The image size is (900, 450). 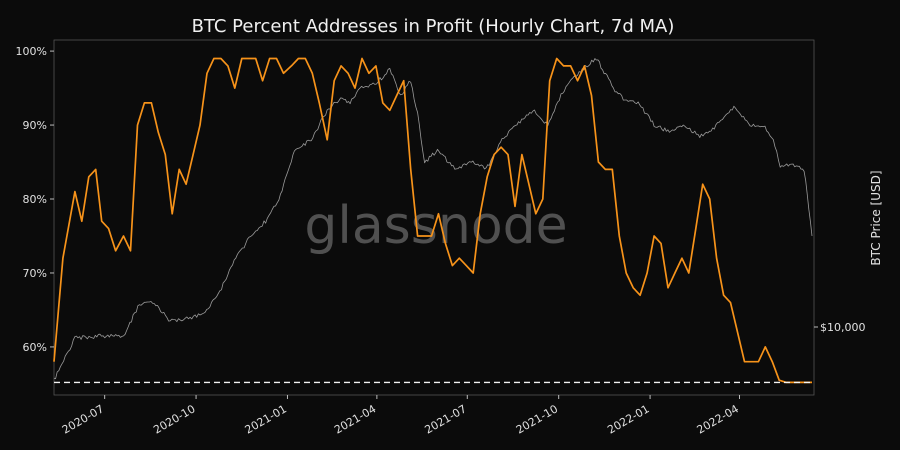 What do you see at coordinates (35, 125) in the screenshot?
I see `y-tick-label: 90%` at bounding box center [35, 125].